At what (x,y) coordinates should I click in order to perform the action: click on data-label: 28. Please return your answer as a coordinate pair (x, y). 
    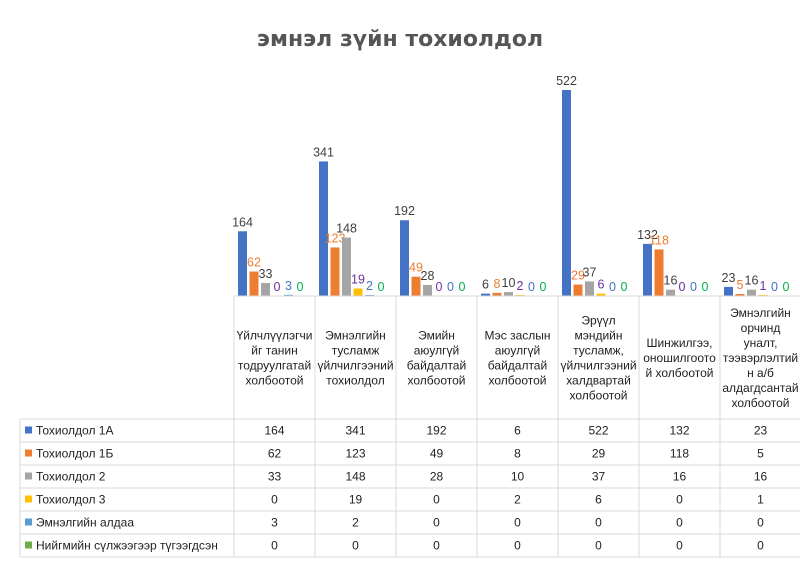
    Looking at the image, I should click on (428, 276).